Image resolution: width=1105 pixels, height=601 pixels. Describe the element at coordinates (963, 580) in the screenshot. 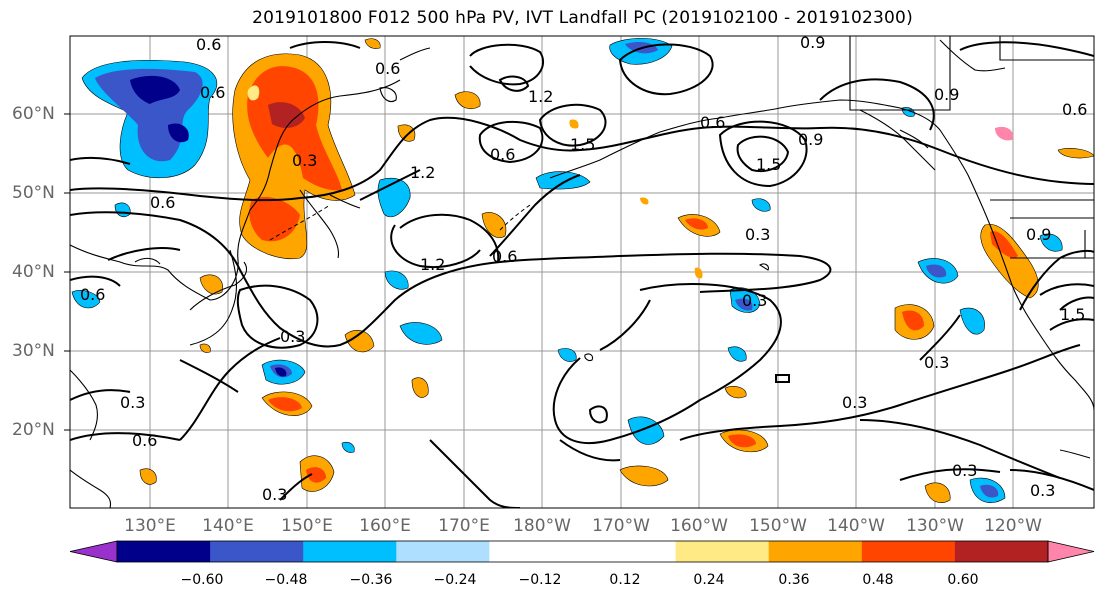

I see `colorbar-tick-label: 0.60` at that location.